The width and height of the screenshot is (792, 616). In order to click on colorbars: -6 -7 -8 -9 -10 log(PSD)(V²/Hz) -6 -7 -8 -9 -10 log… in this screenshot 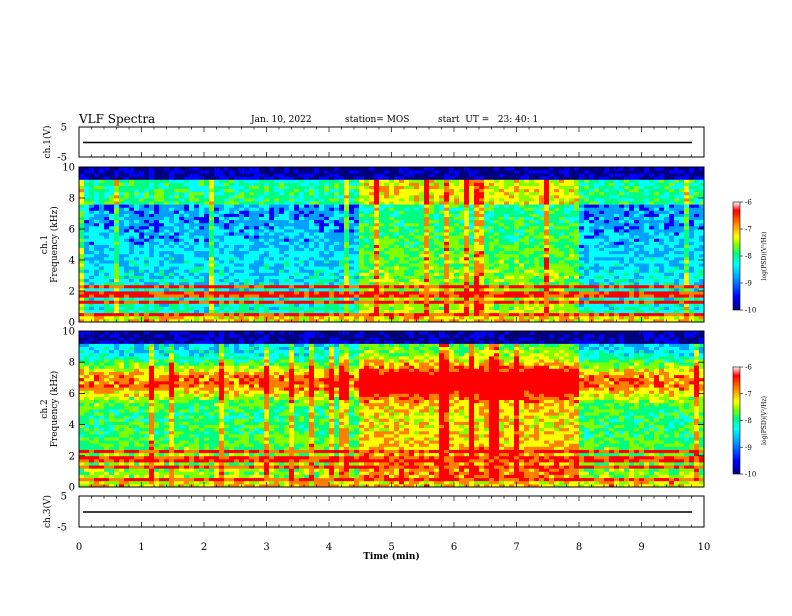, I will do `click(750, 339)`.